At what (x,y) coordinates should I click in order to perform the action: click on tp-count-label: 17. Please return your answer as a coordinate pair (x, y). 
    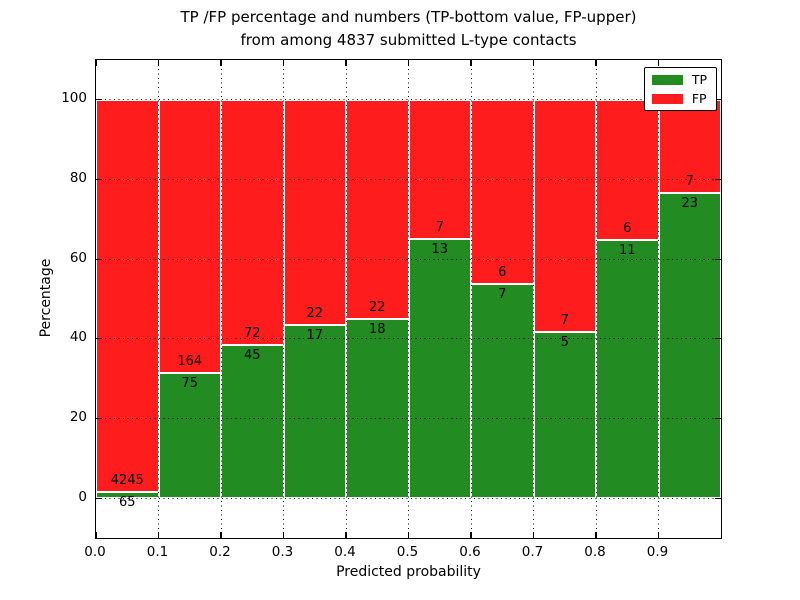
    Looking at the image, I should click on (315, 335).